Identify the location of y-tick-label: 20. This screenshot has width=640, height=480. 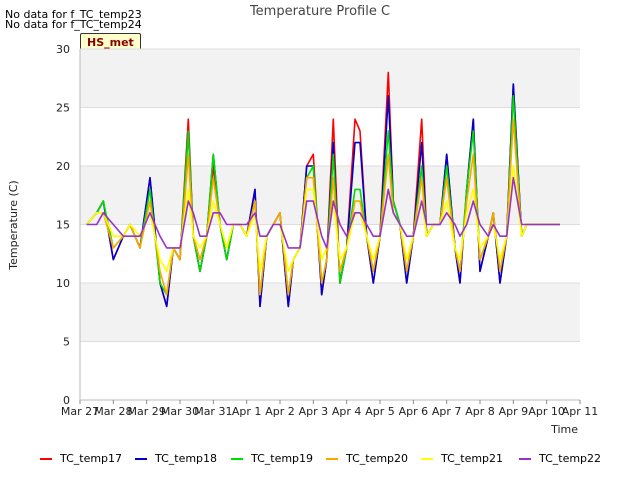
(63, 166).